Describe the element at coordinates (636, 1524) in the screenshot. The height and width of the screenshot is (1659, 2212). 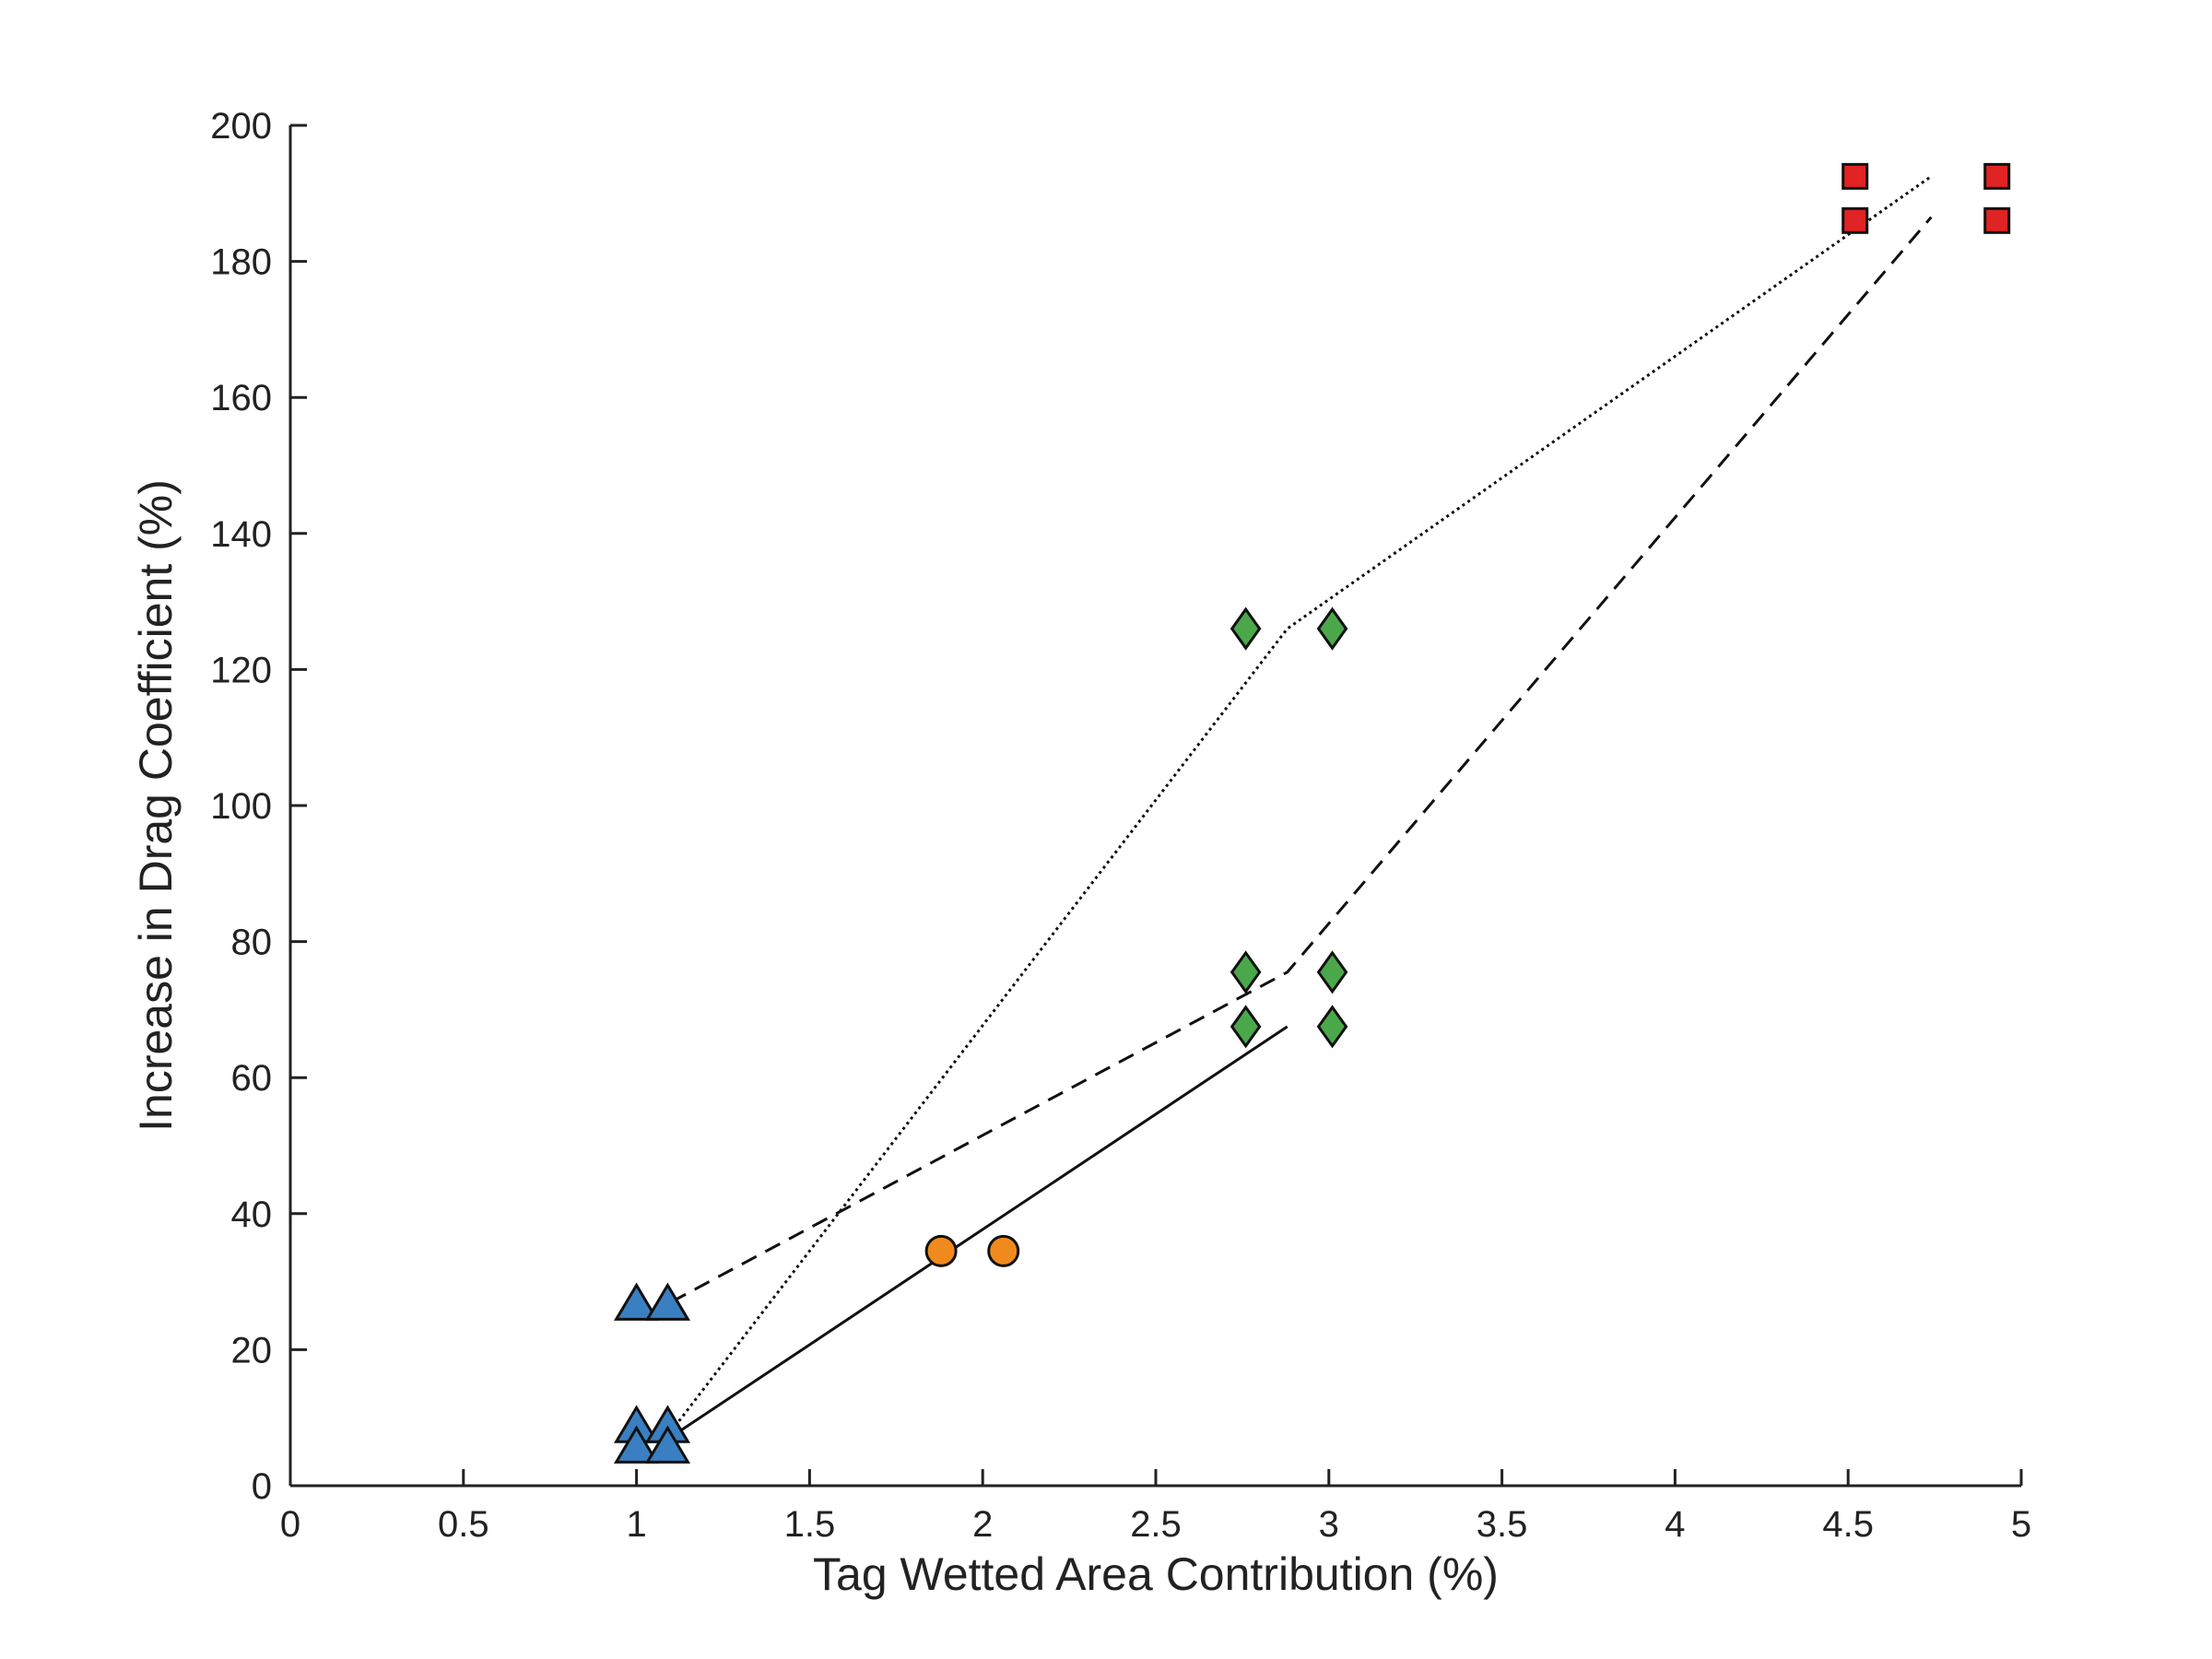
I see `x-tick-label: 1` at that location.